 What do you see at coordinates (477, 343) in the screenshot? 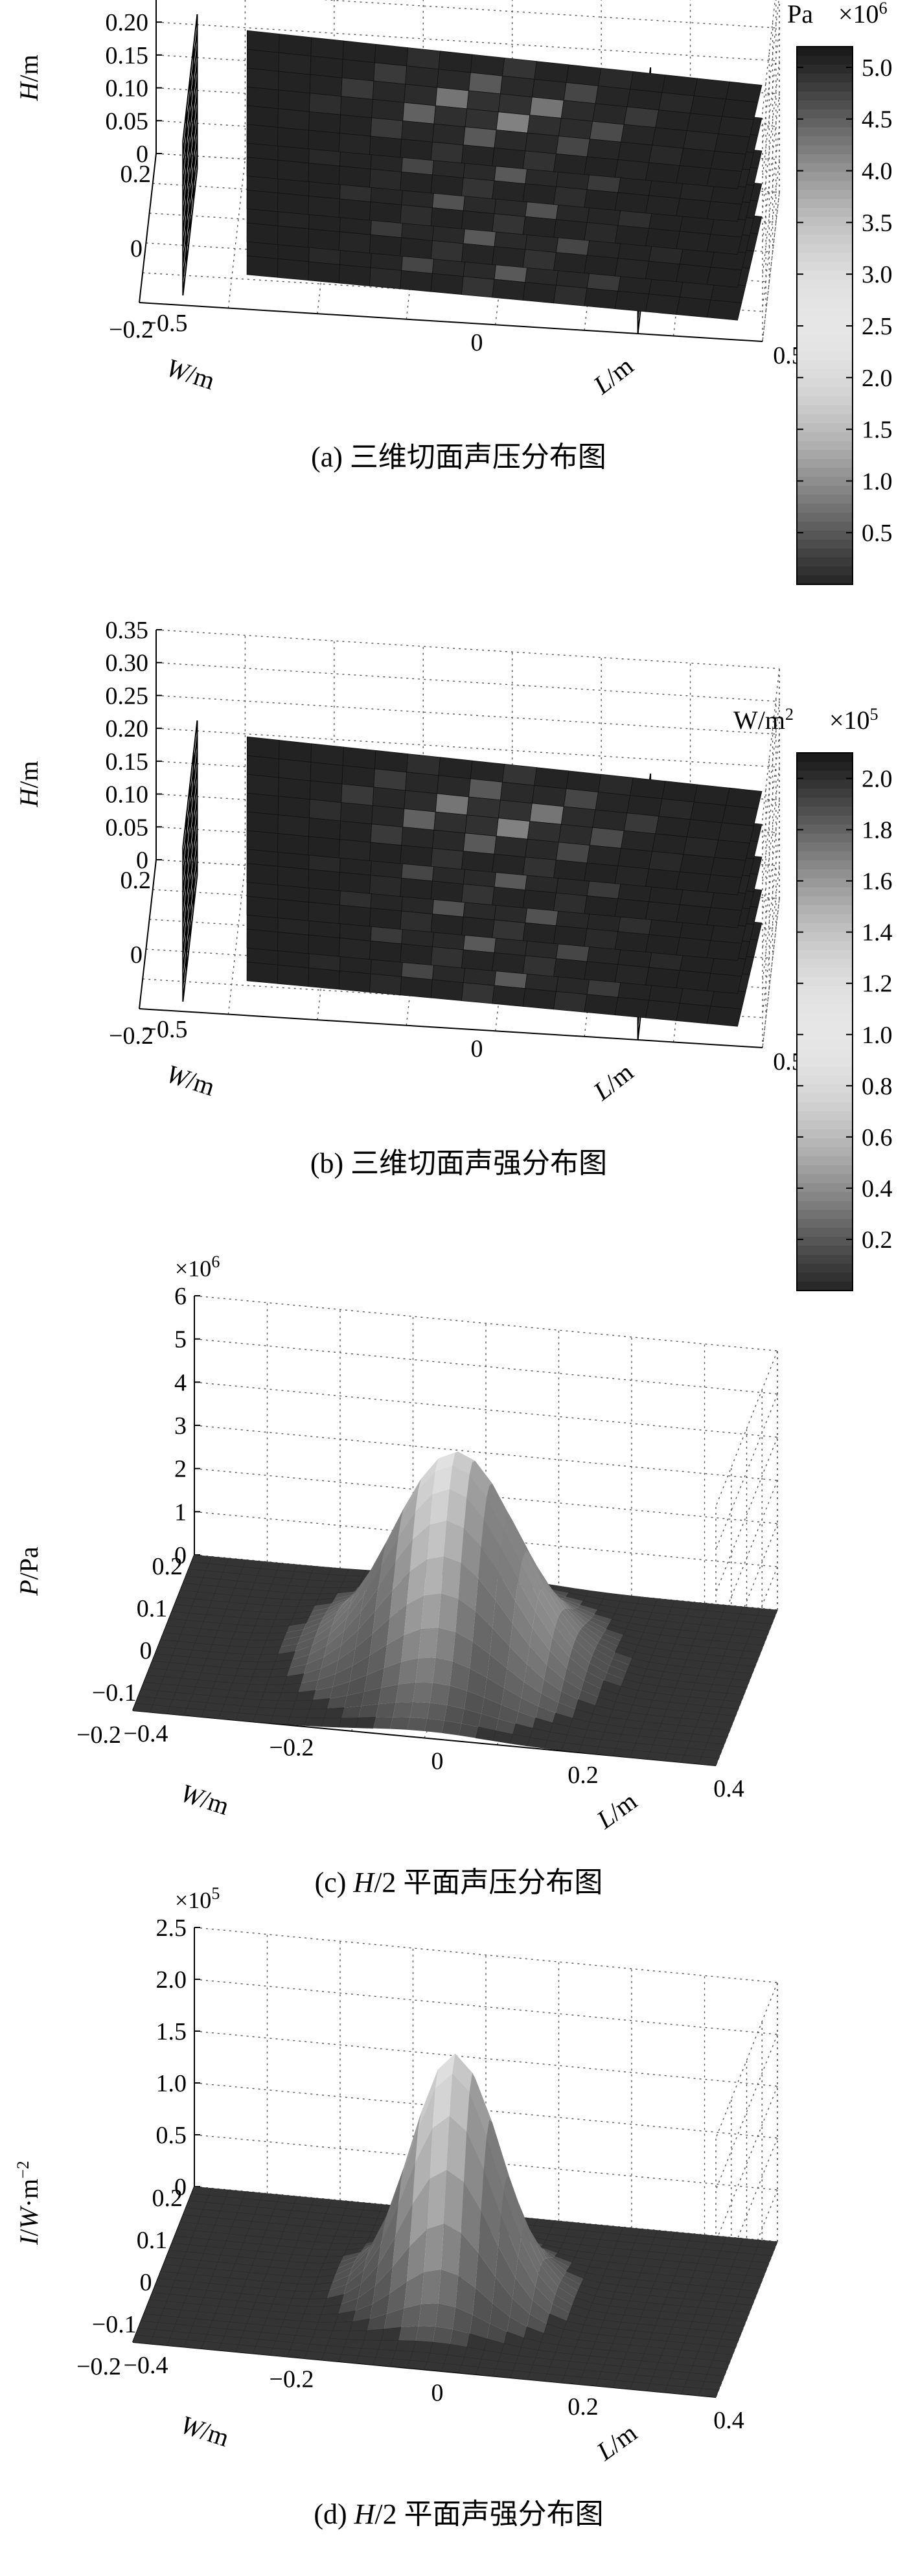
I see `l-tick-label: 0` at bounding box center [477, 343].